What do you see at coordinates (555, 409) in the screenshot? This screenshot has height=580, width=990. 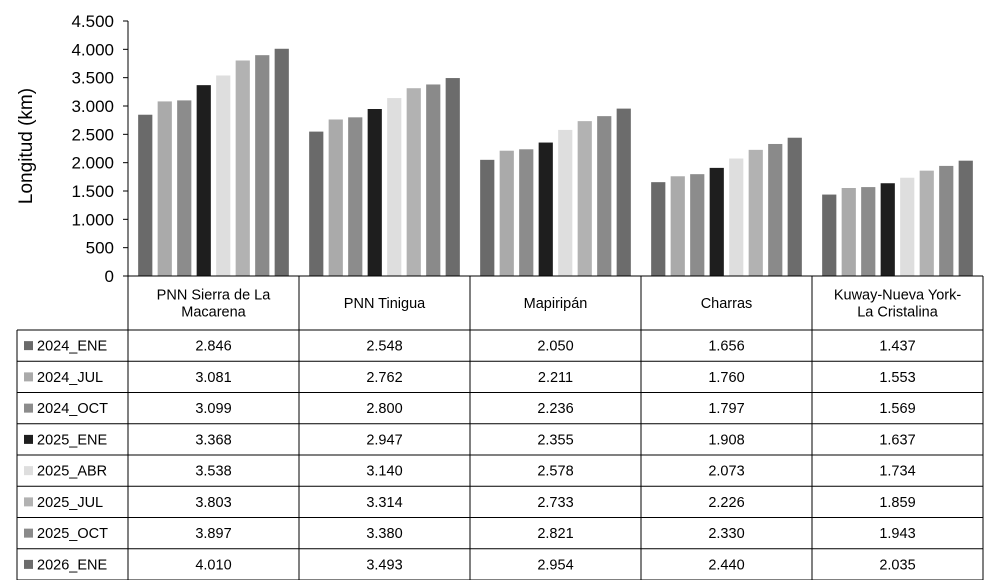 I see `table-cell-value: 2.236` at bounding box center [555, 409].